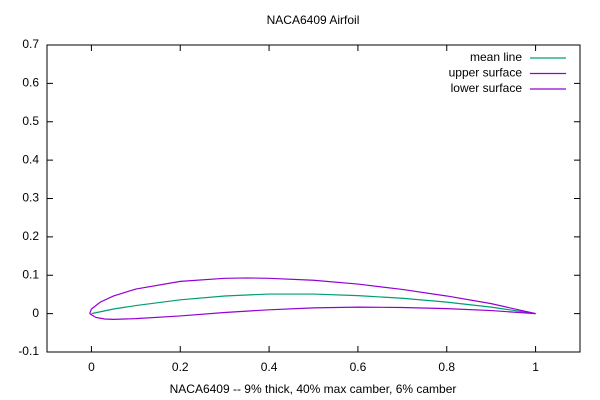  Describe the element at coordinates (30, 83) in the screenshot. I see `y-tick-label: 0.6` at that location.